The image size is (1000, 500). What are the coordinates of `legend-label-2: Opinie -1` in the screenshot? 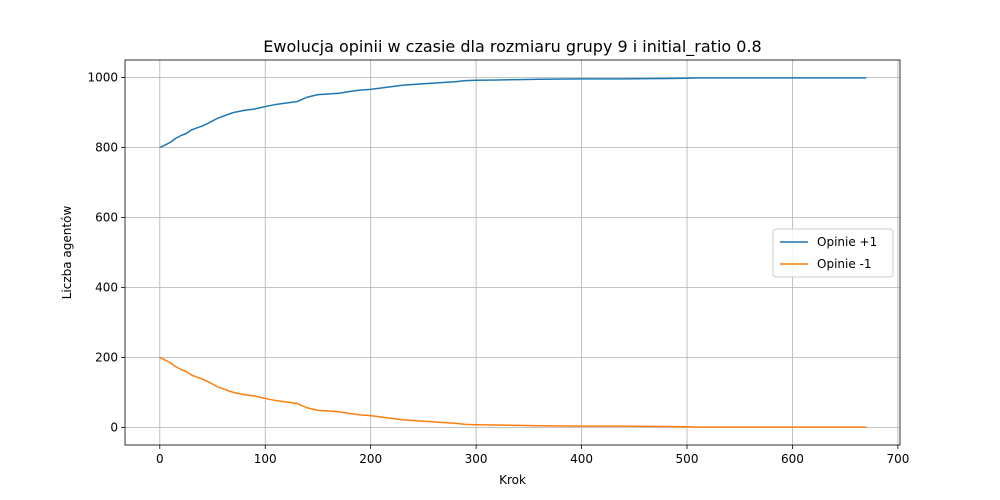 It's located at (844, 264).